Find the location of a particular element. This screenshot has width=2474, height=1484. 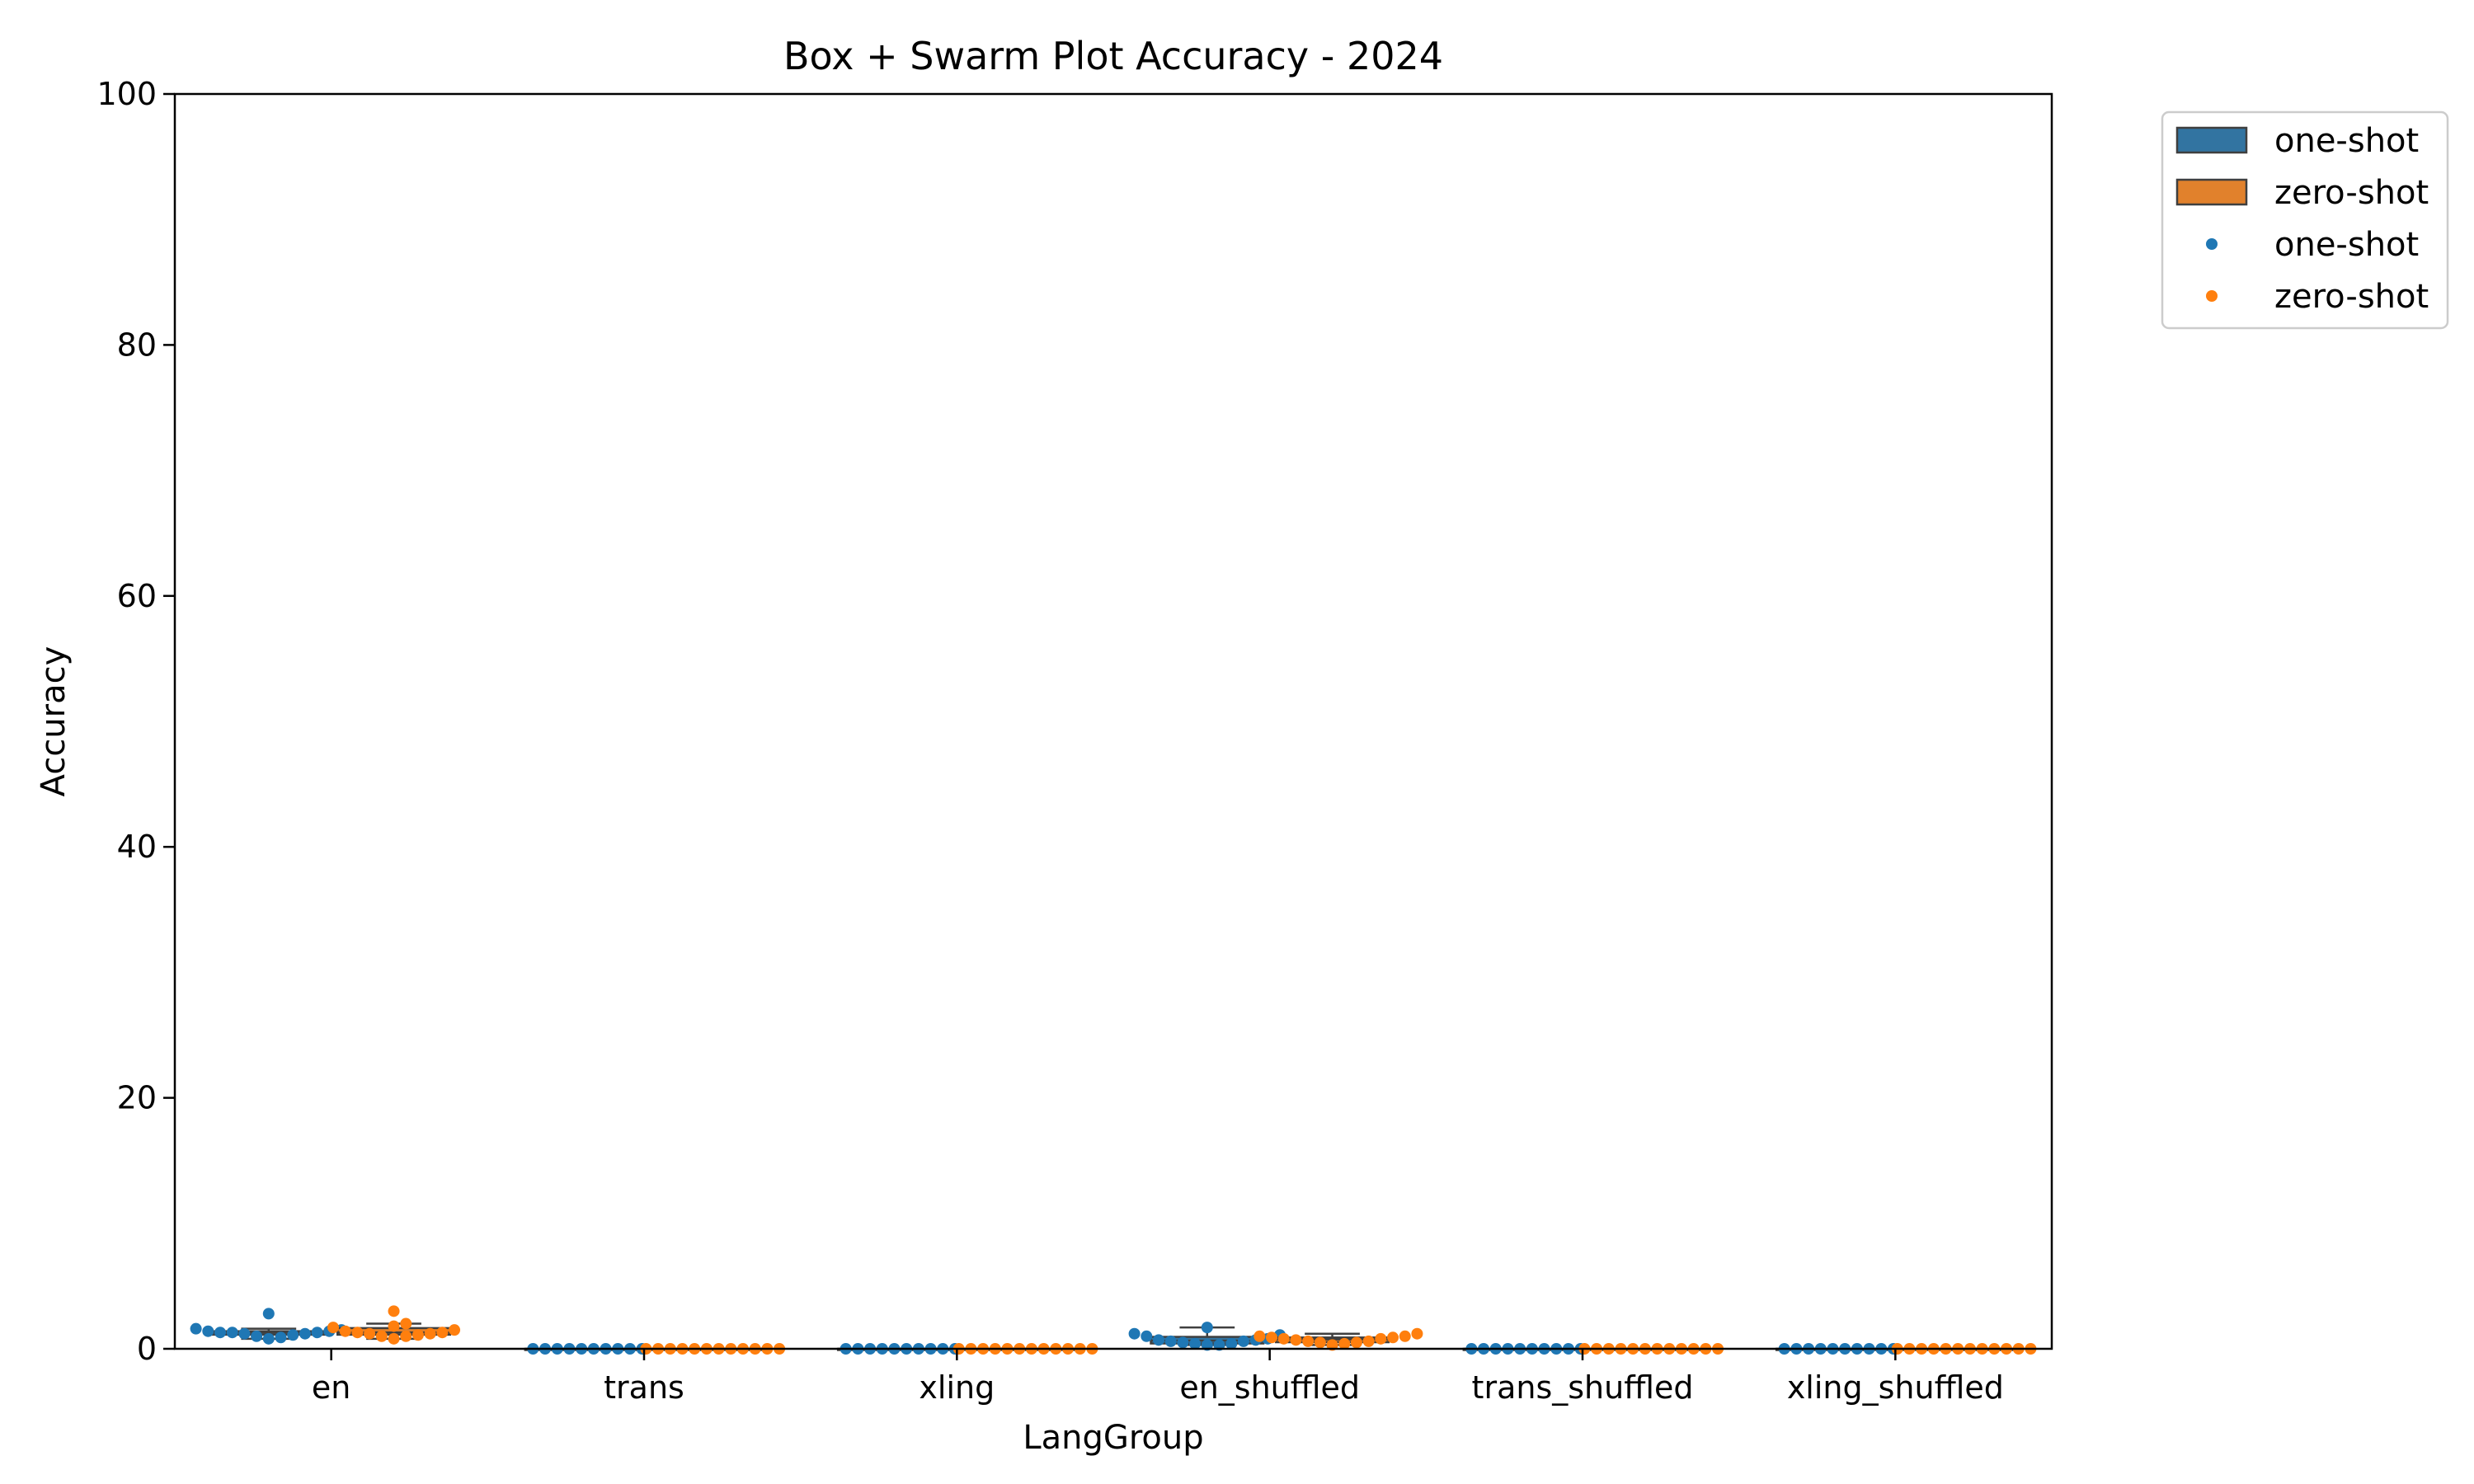

y-tick-label: 100 is located at coordinates (126, 94).